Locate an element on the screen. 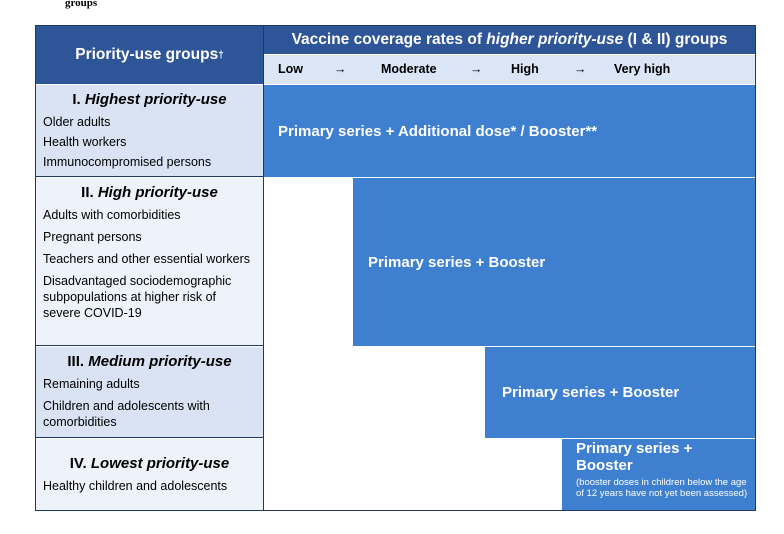  header-coverage-em: higher priority-use is located at coordinates (555, 39).